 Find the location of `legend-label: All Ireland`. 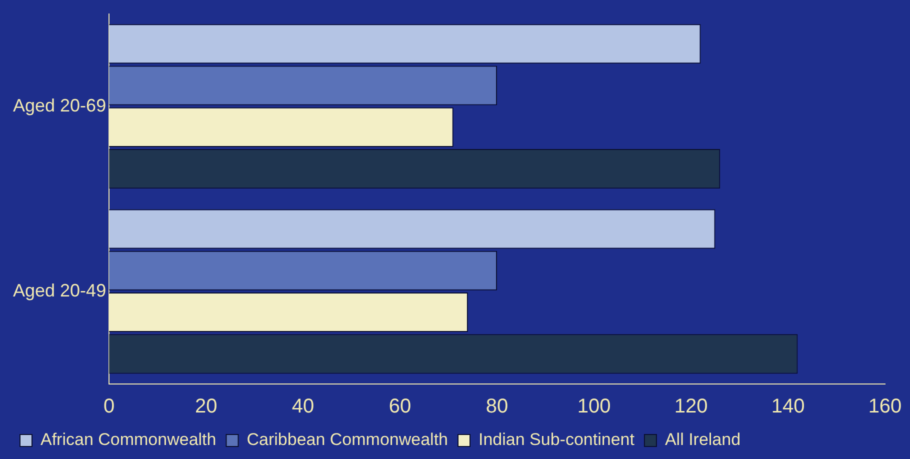

legend-label: All Ireland is located at coordinates (702, 440).